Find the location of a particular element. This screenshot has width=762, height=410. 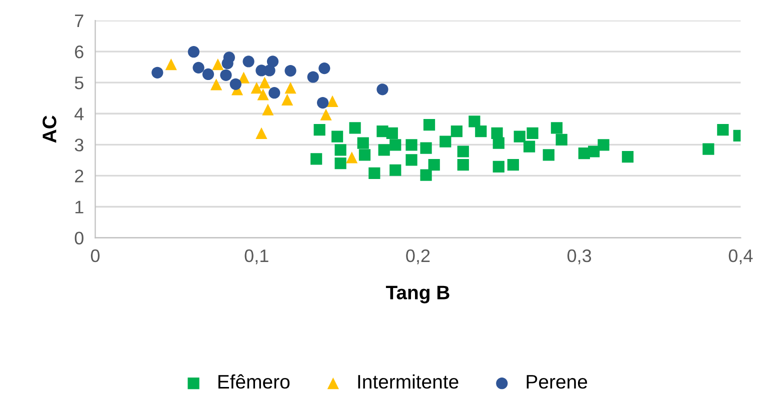

y-tick-label: 3 is located at coordinates (79, 145).